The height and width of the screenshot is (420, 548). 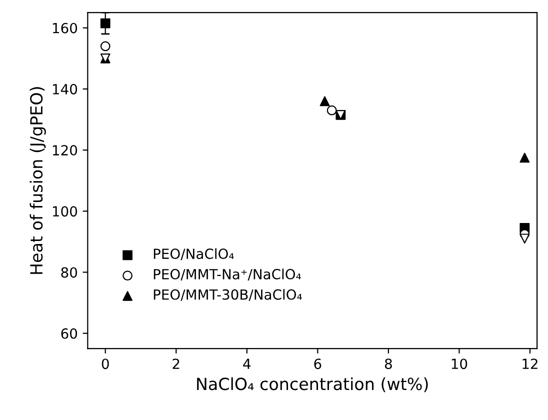 What do you see at coordinates (65, 89) in the screenshot?
I see `y-tick-label: 140` at bounding box center [65, 89].